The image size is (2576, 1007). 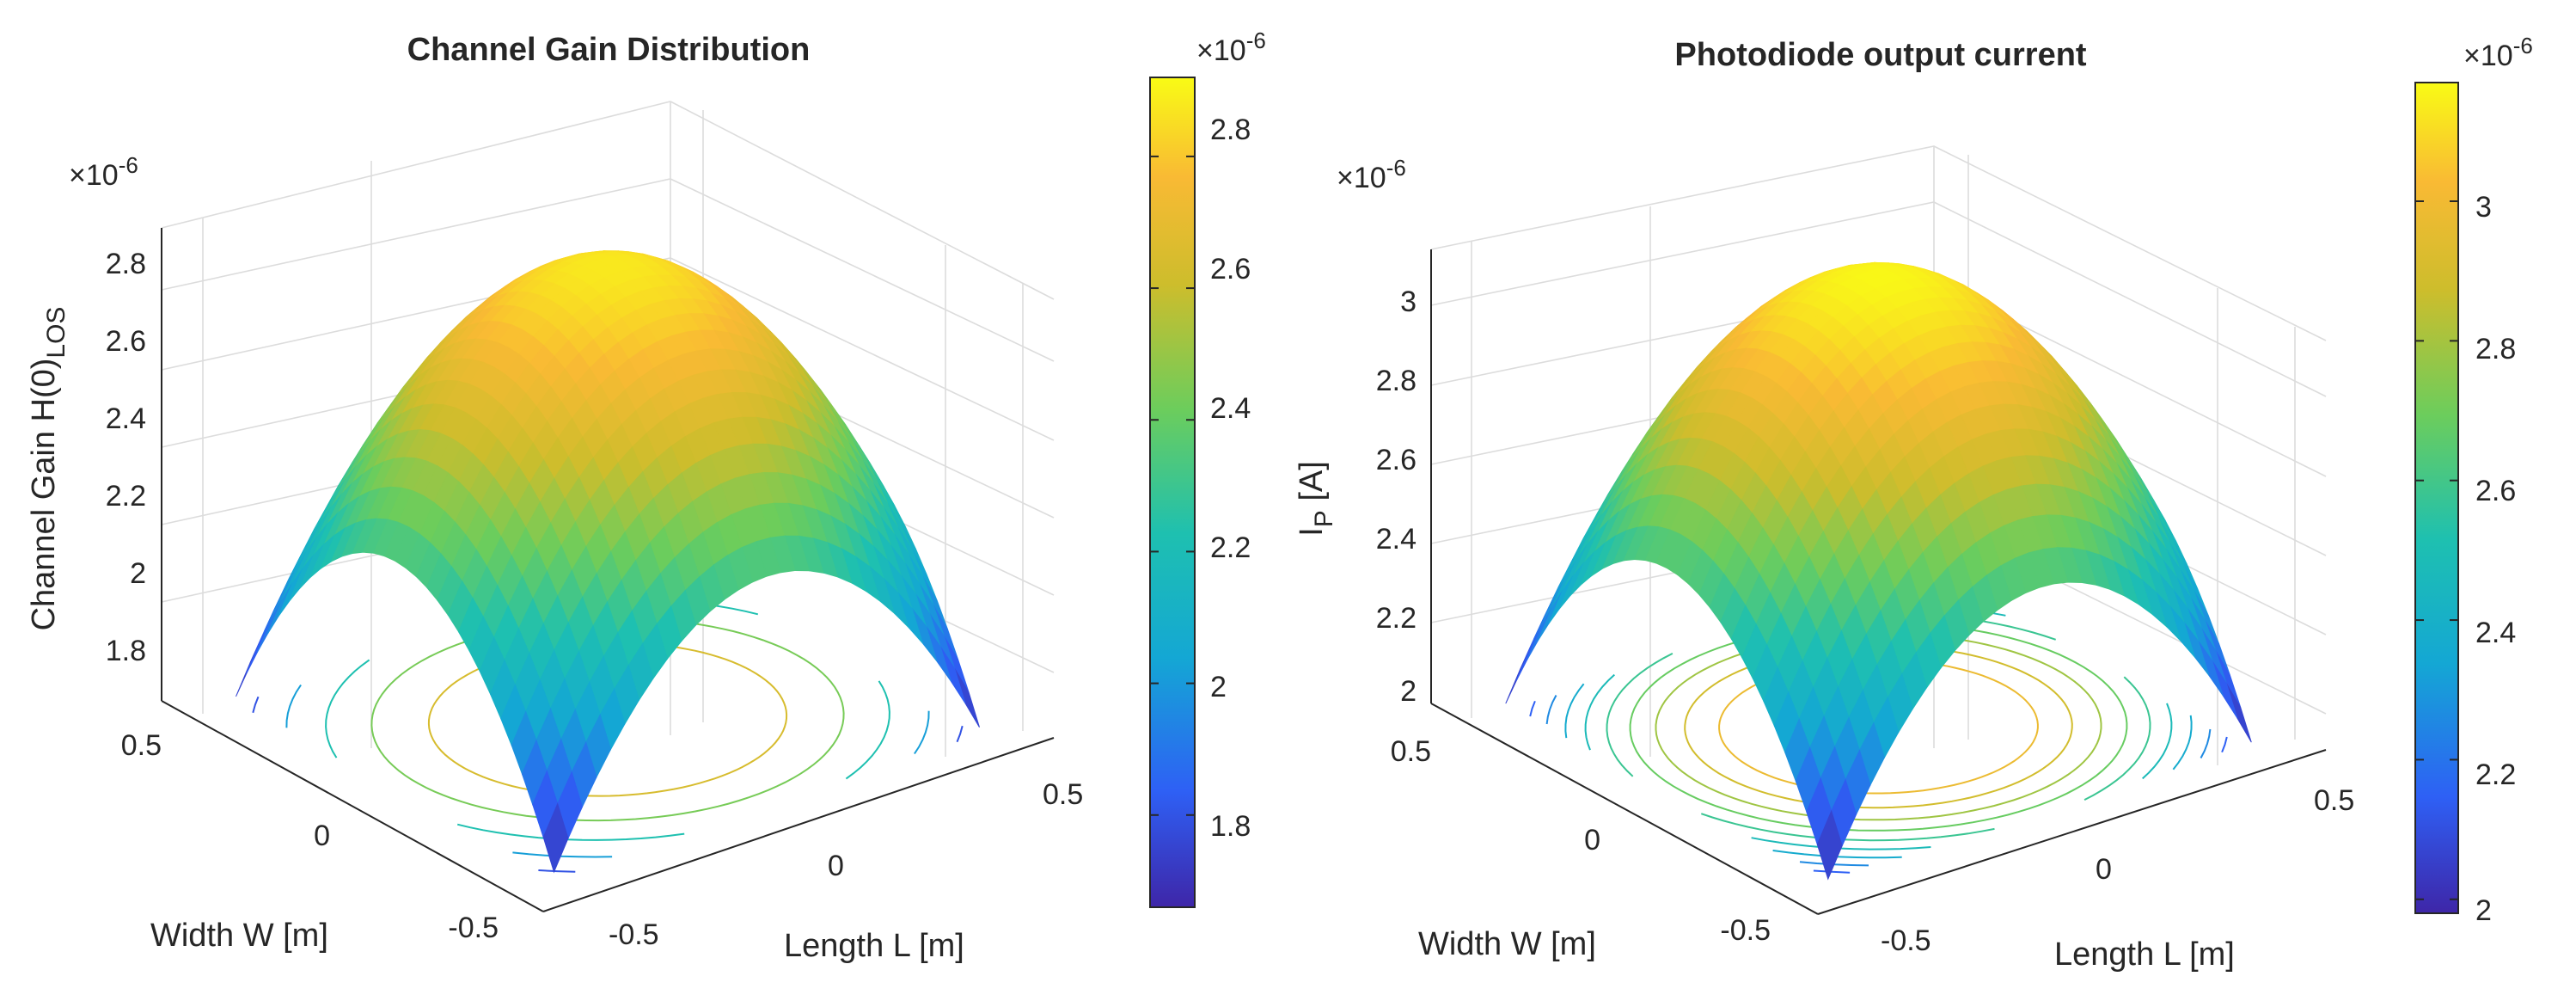 I want to click on z-axis-label: Channel Gain H(0)LOS, so click(x=48, y=469).